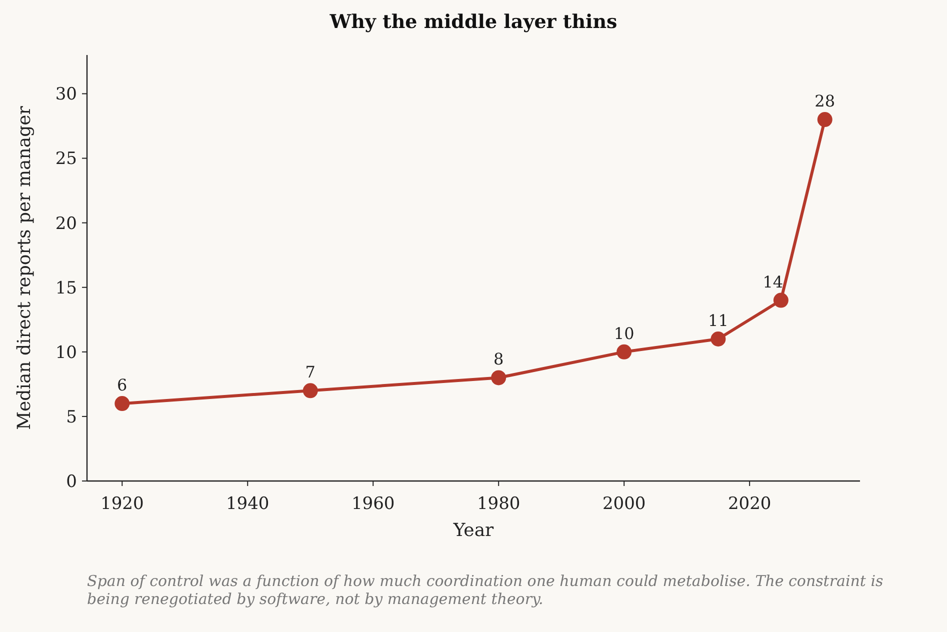  Describe the element at coordinates (624, 504) in the screenshot. I see `x-tick-label: 2000` at that location.